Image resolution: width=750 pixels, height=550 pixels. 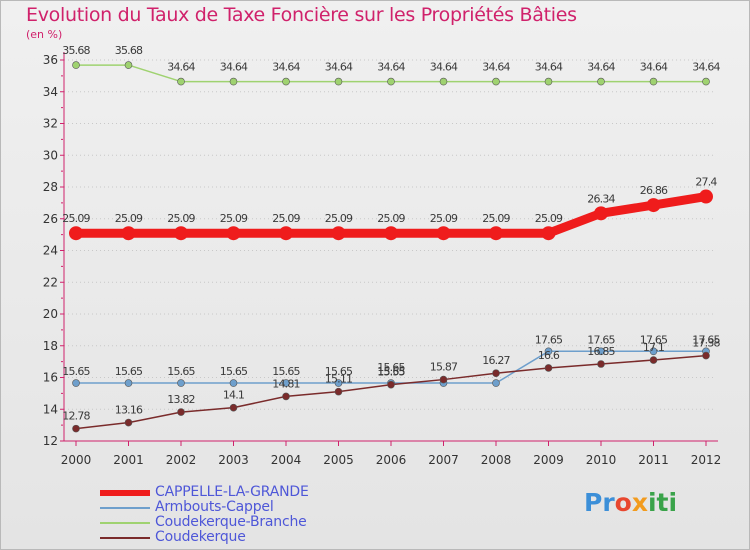 I want to click on y-tick-label: 36, so click(x=50, y=60).